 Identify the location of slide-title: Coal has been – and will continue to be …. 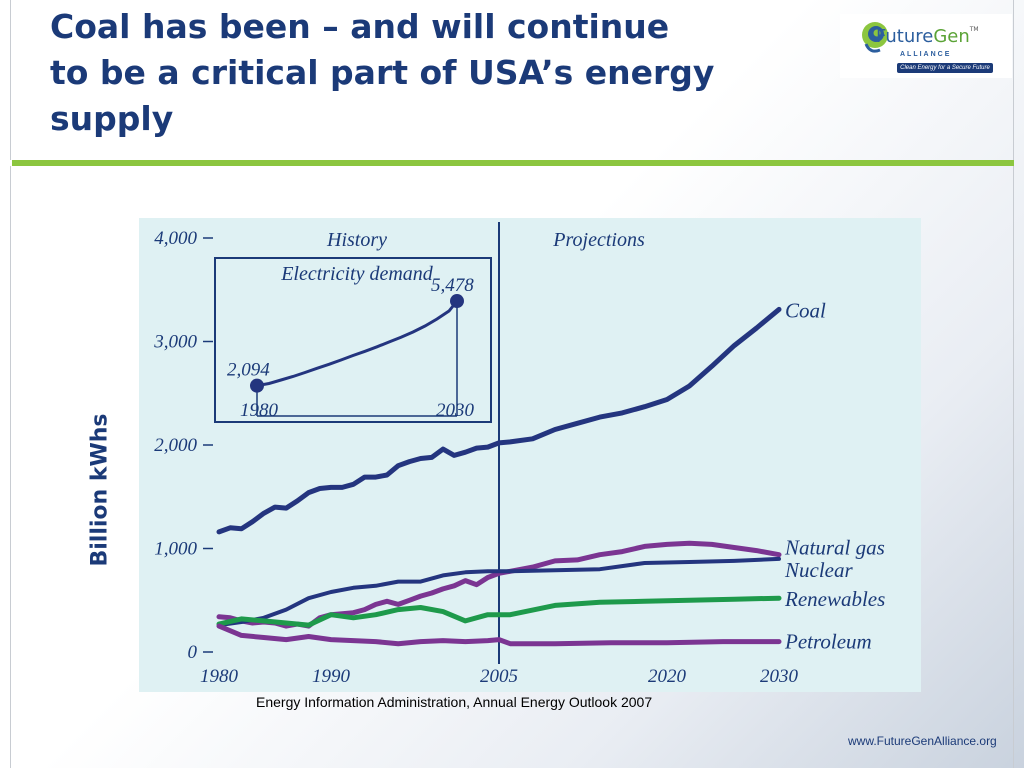
(445, 73).